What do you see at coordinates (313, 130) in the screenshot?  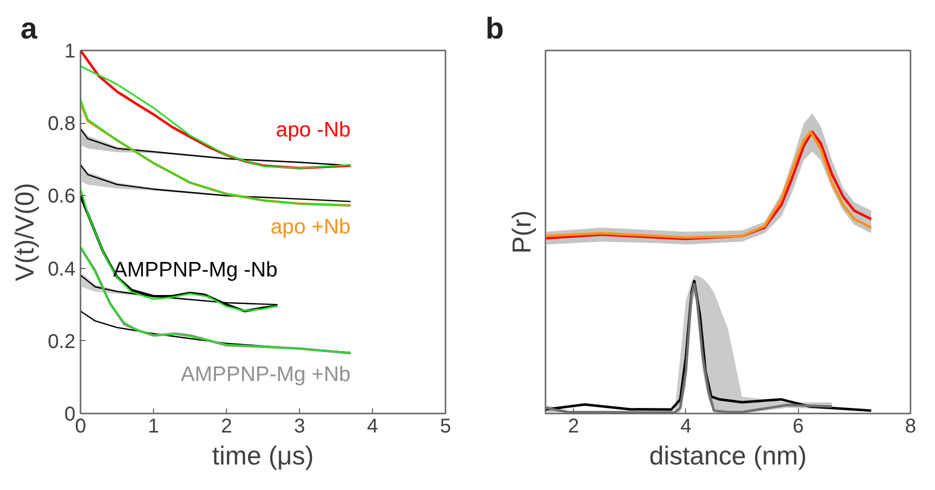 I see `series-label: apo -Nb` at bounding box center [313, 130].